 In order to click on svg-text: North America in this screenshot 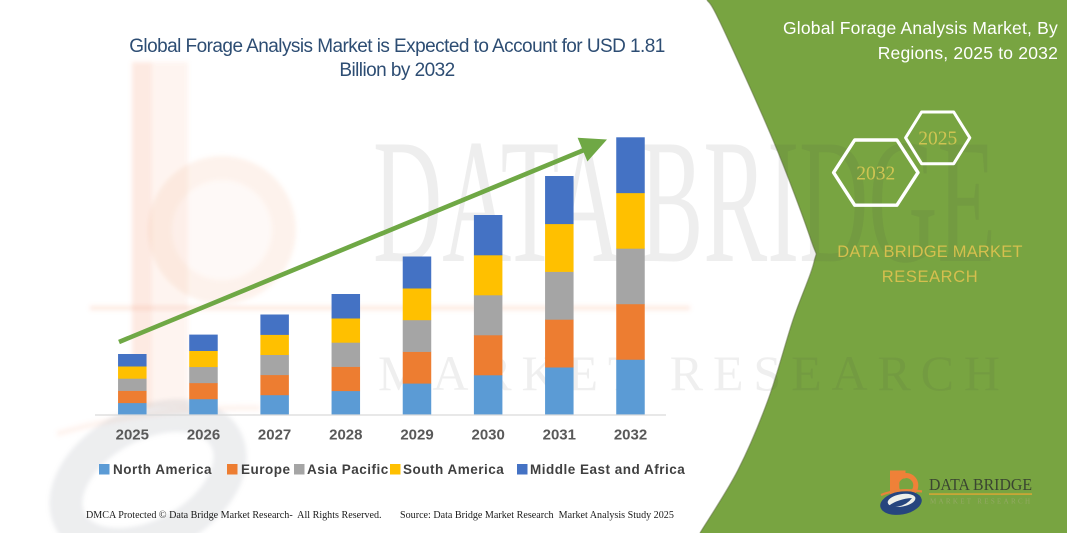, I will do `click(162, 469)`.